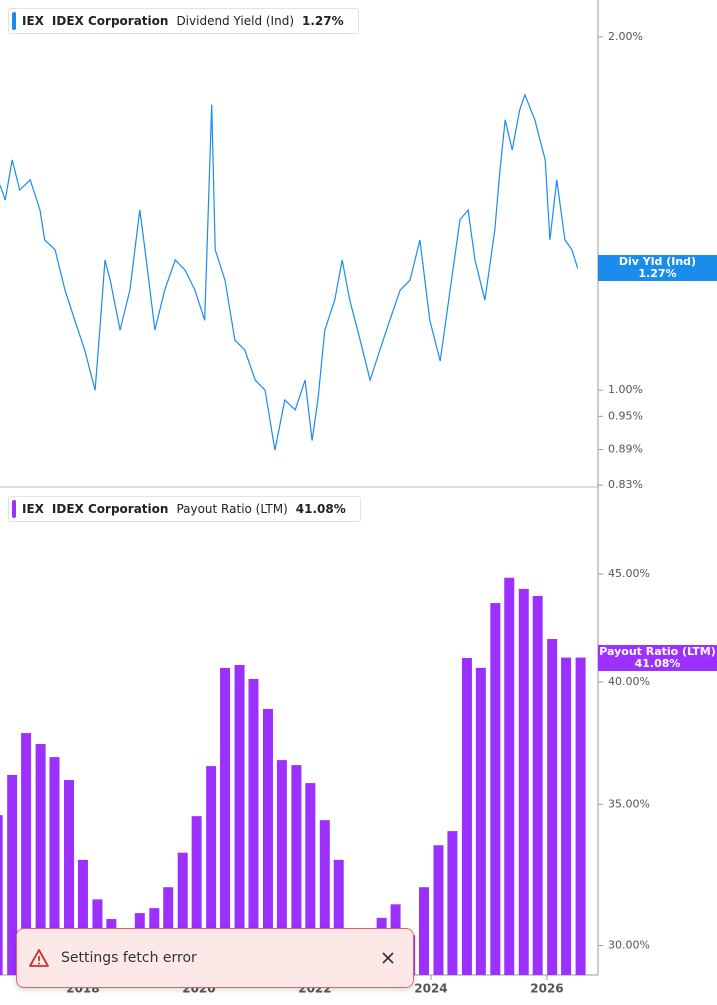  Describe the element at coordinates (625, 449) in the screenshot. I see `y-tick-label: 0.89%` at that location.